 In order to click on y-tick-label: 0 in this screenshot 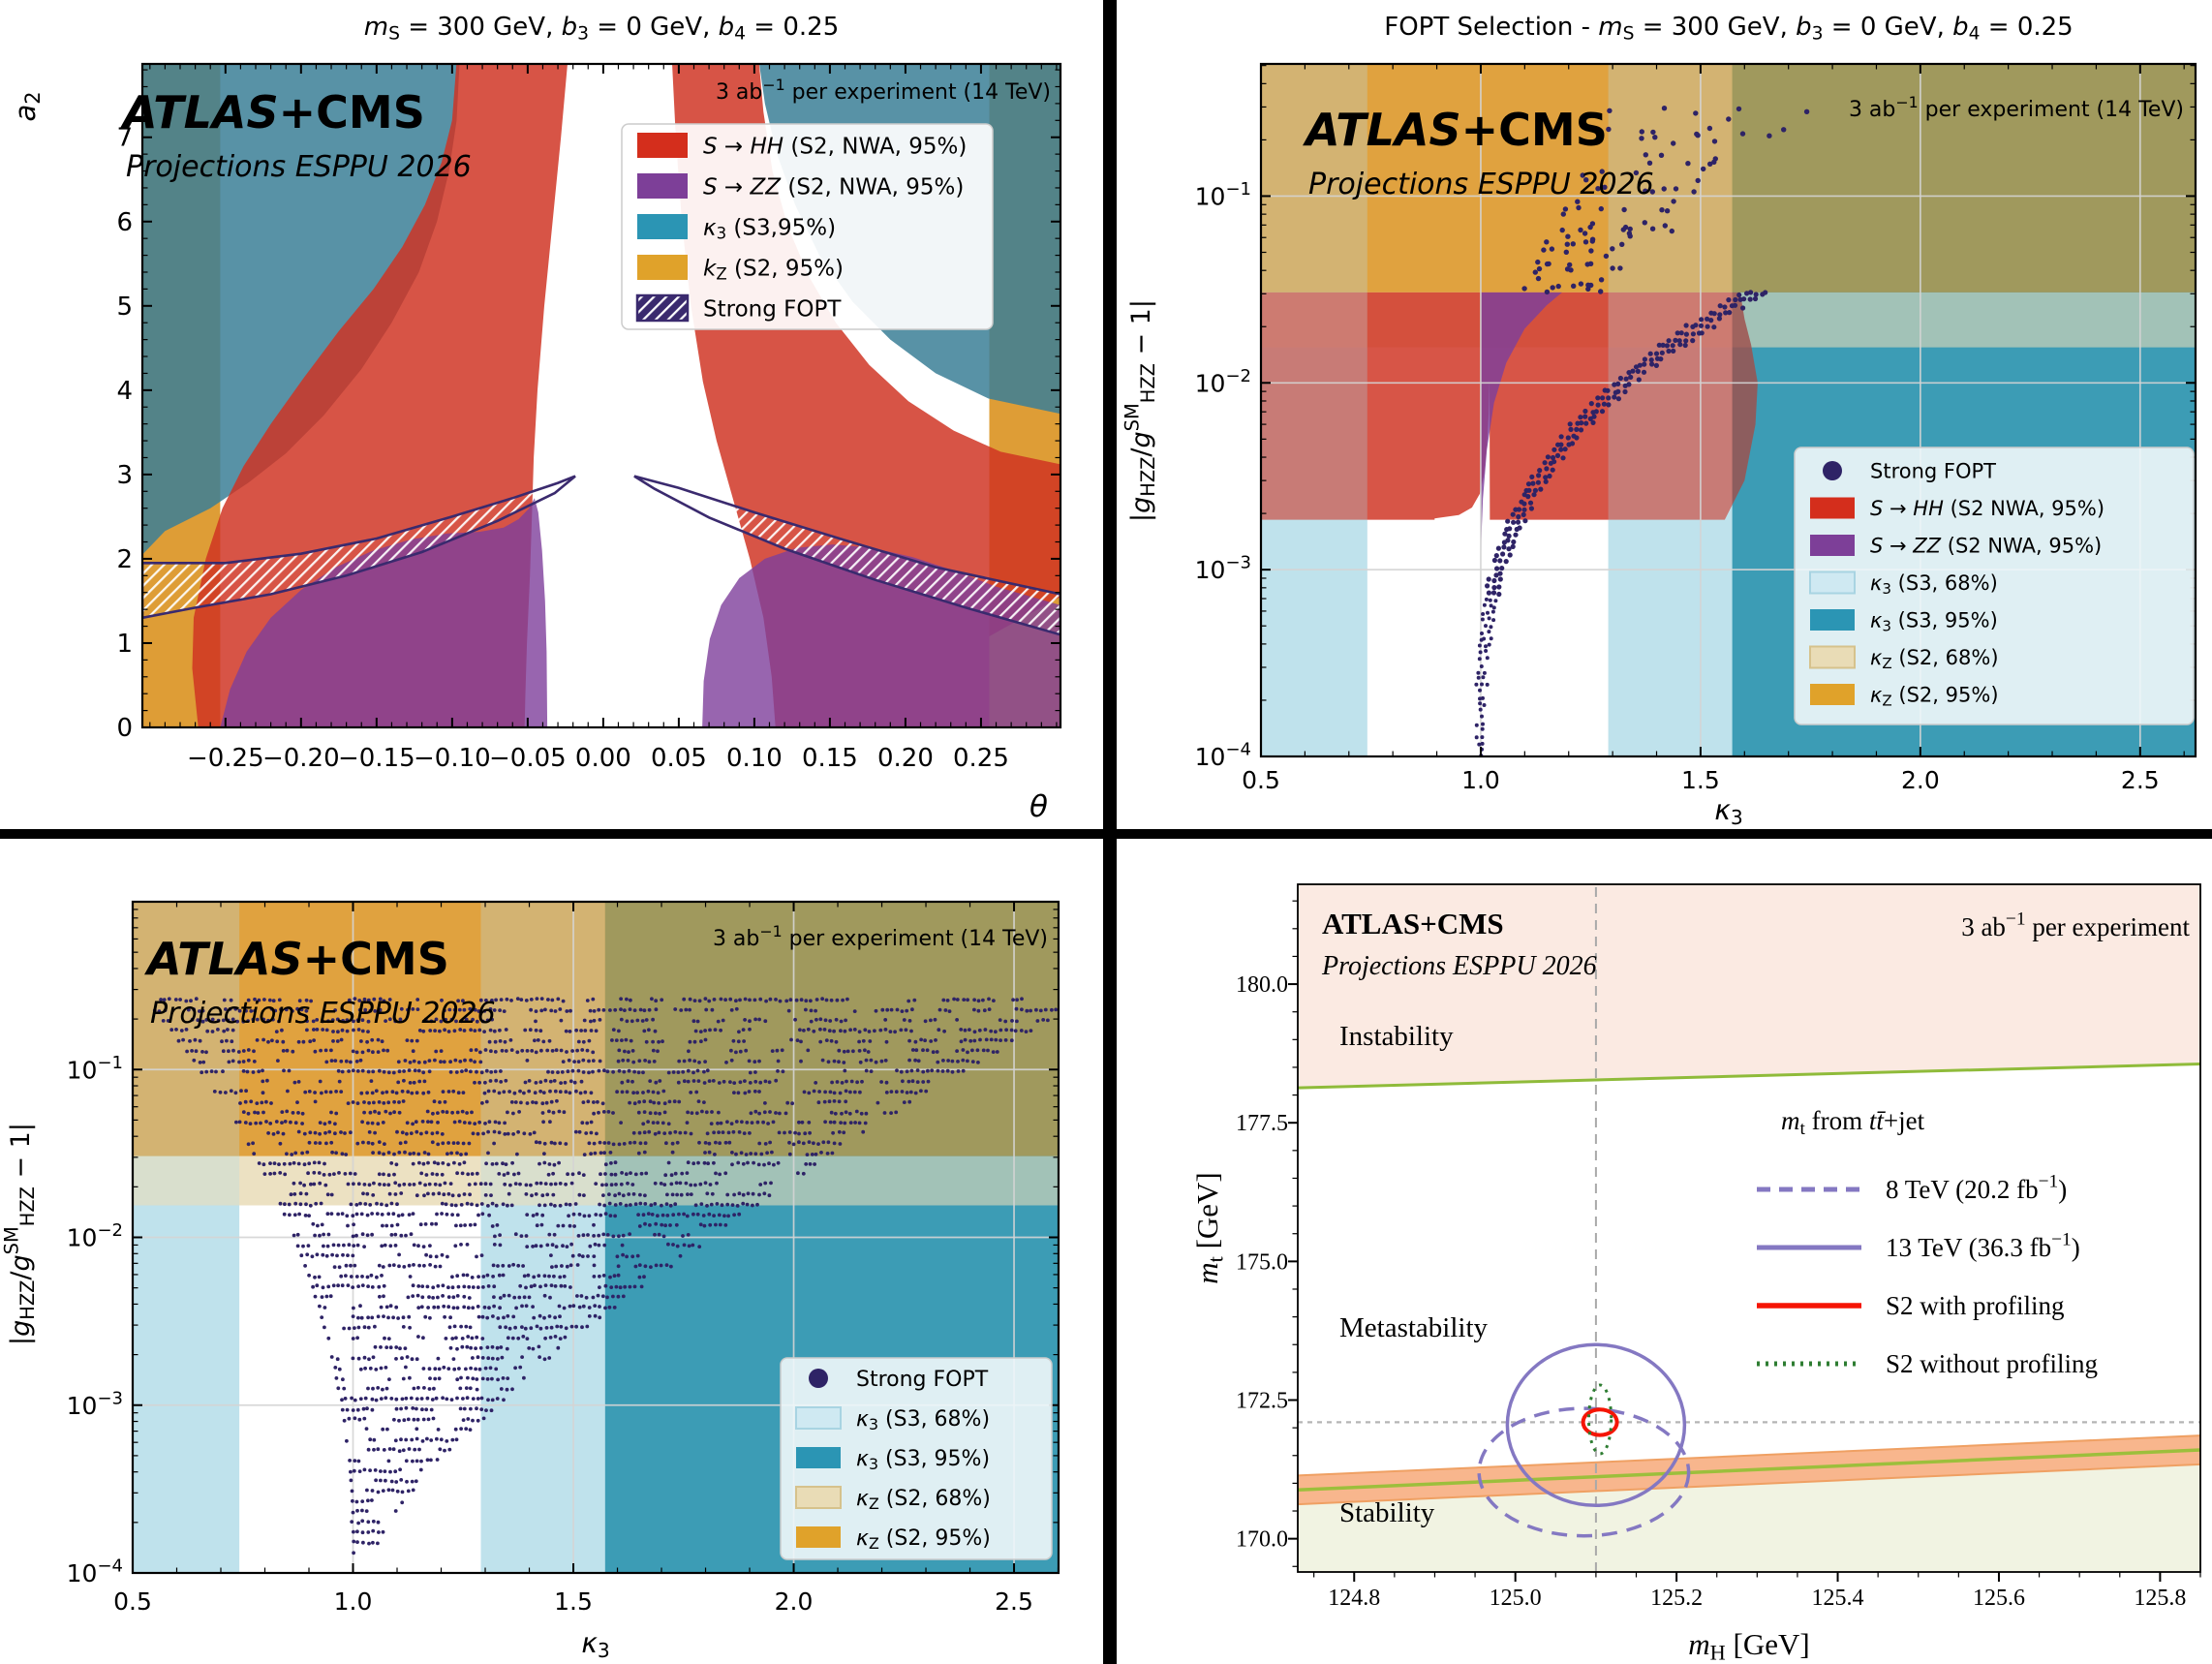, I will do `click(125, 728)`.